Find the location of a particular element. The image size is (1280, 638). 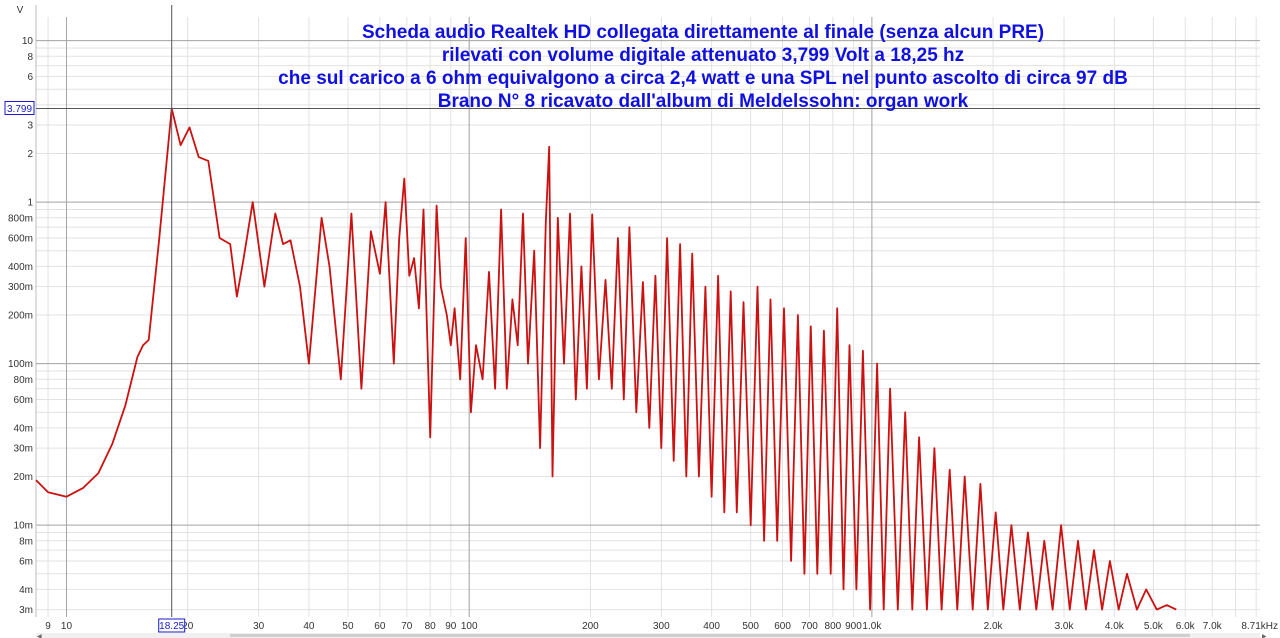

horizontal-scrollbar: ◀ ▶ is located at coordinates (651, 635).